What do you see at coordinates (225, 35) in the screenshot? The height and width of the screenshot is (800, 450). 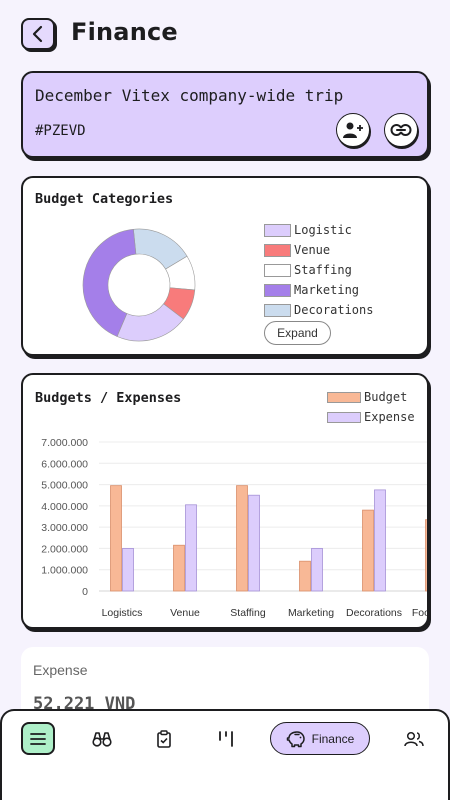 I see `header: Finance` at bounding box center [225, 35].